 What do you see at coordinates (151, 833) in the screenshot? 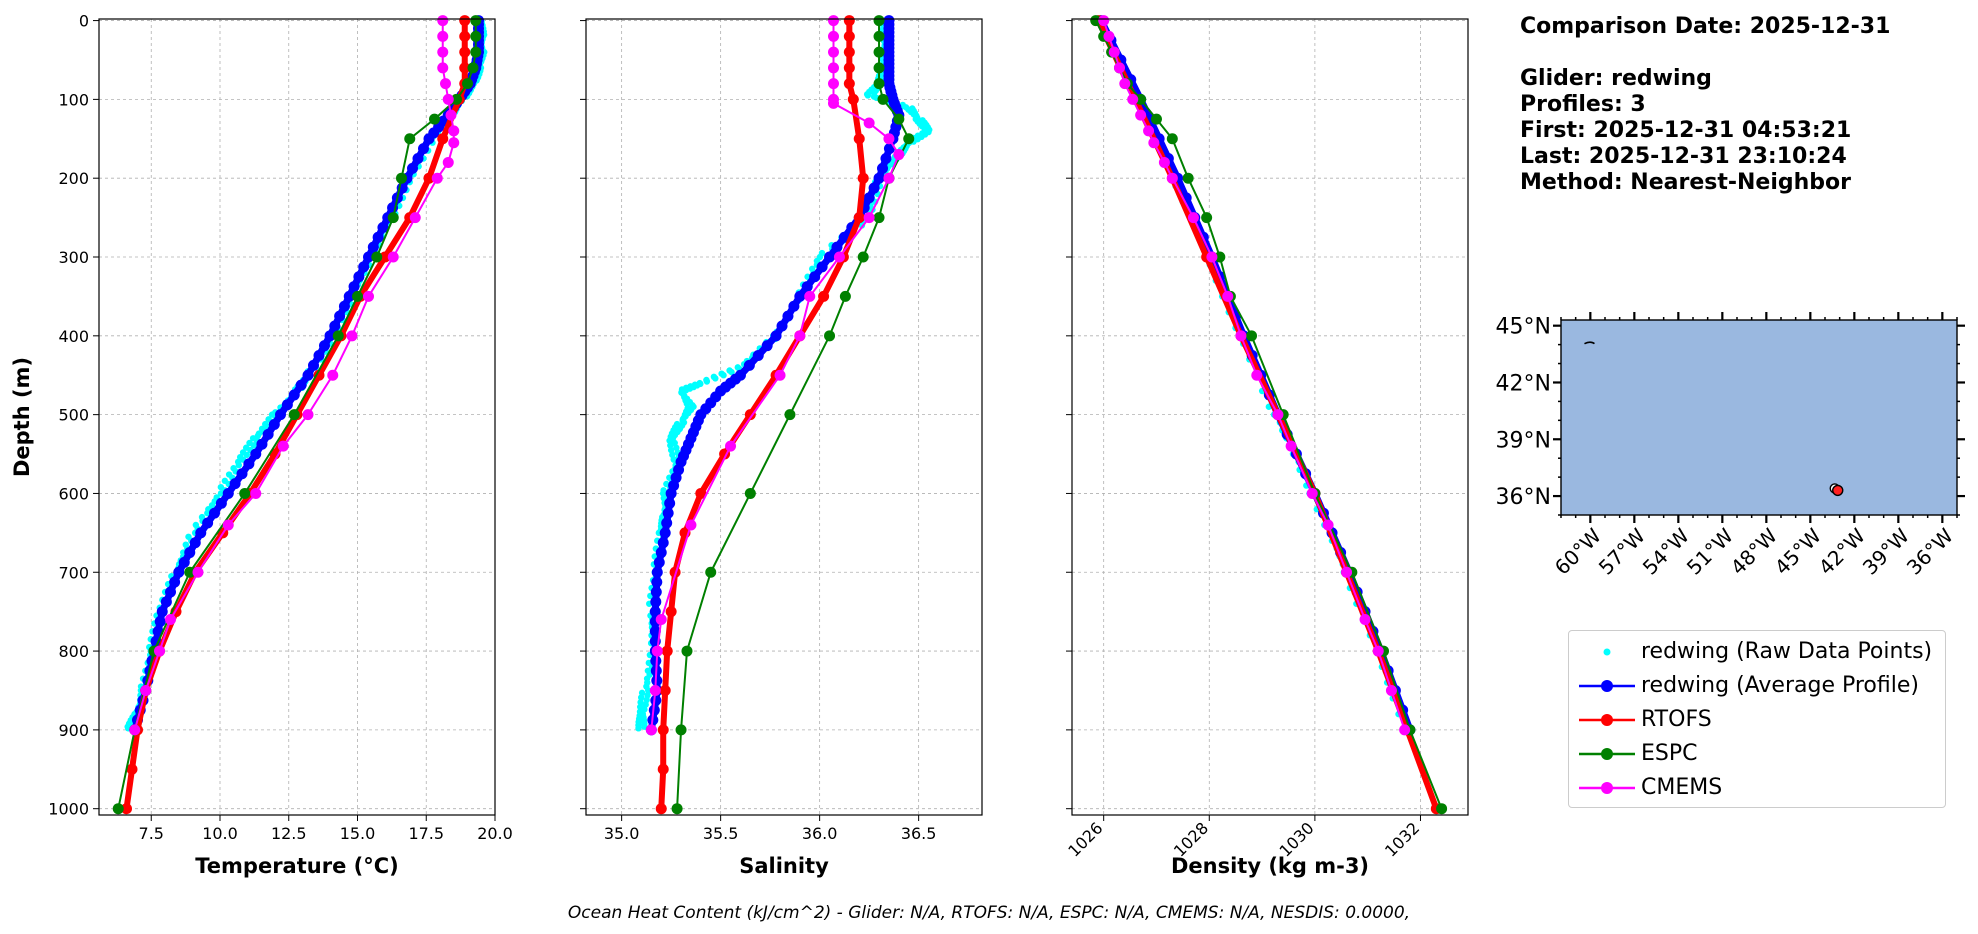
I see `x-tick-label: 7.5` at bounding box center [151, 833].